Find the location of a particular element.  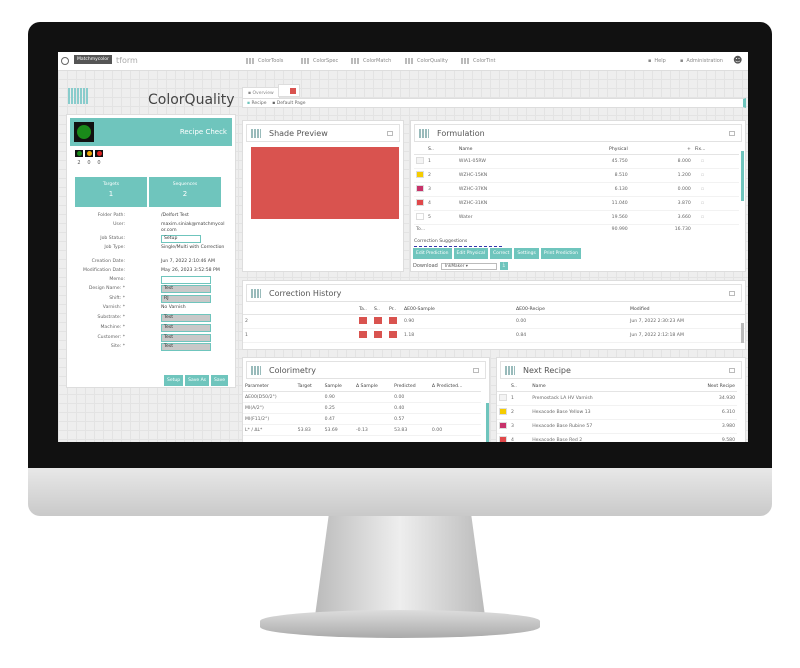

table-row: 2 Hexacode Base Yellow 13 6.310 is located at coordinates (617, 412).